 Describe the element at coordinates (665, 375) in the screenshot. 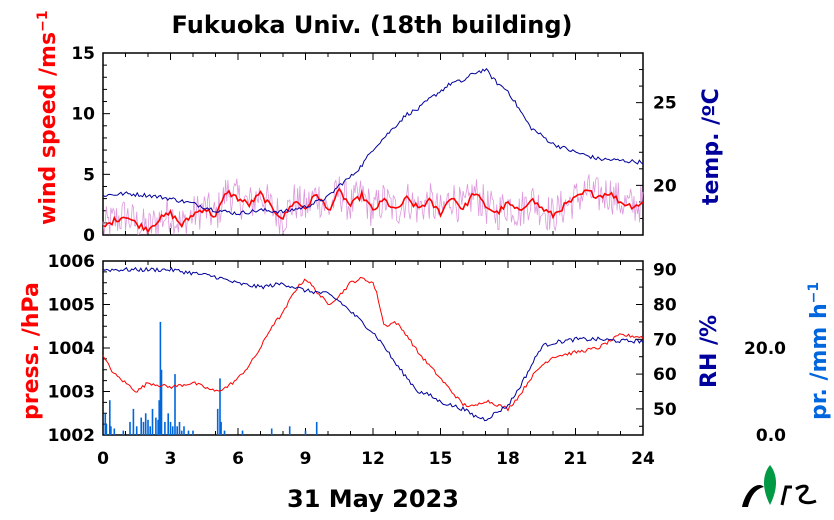

I see `rh-tick-label: 60` at that location.